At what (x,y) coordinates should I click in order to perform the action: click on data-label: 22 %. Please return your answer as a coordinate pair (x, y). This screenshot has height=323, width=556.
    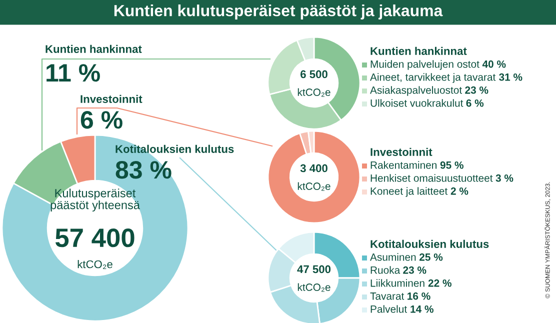
    Looking at the image, I should click on (440, 283).